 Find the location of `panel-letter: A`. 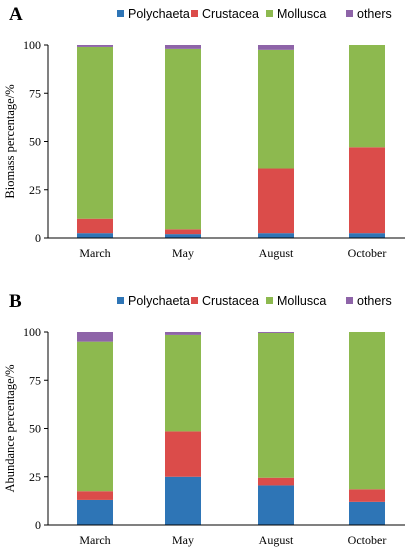

panel-letter: A is located at coordinates (16, 14).